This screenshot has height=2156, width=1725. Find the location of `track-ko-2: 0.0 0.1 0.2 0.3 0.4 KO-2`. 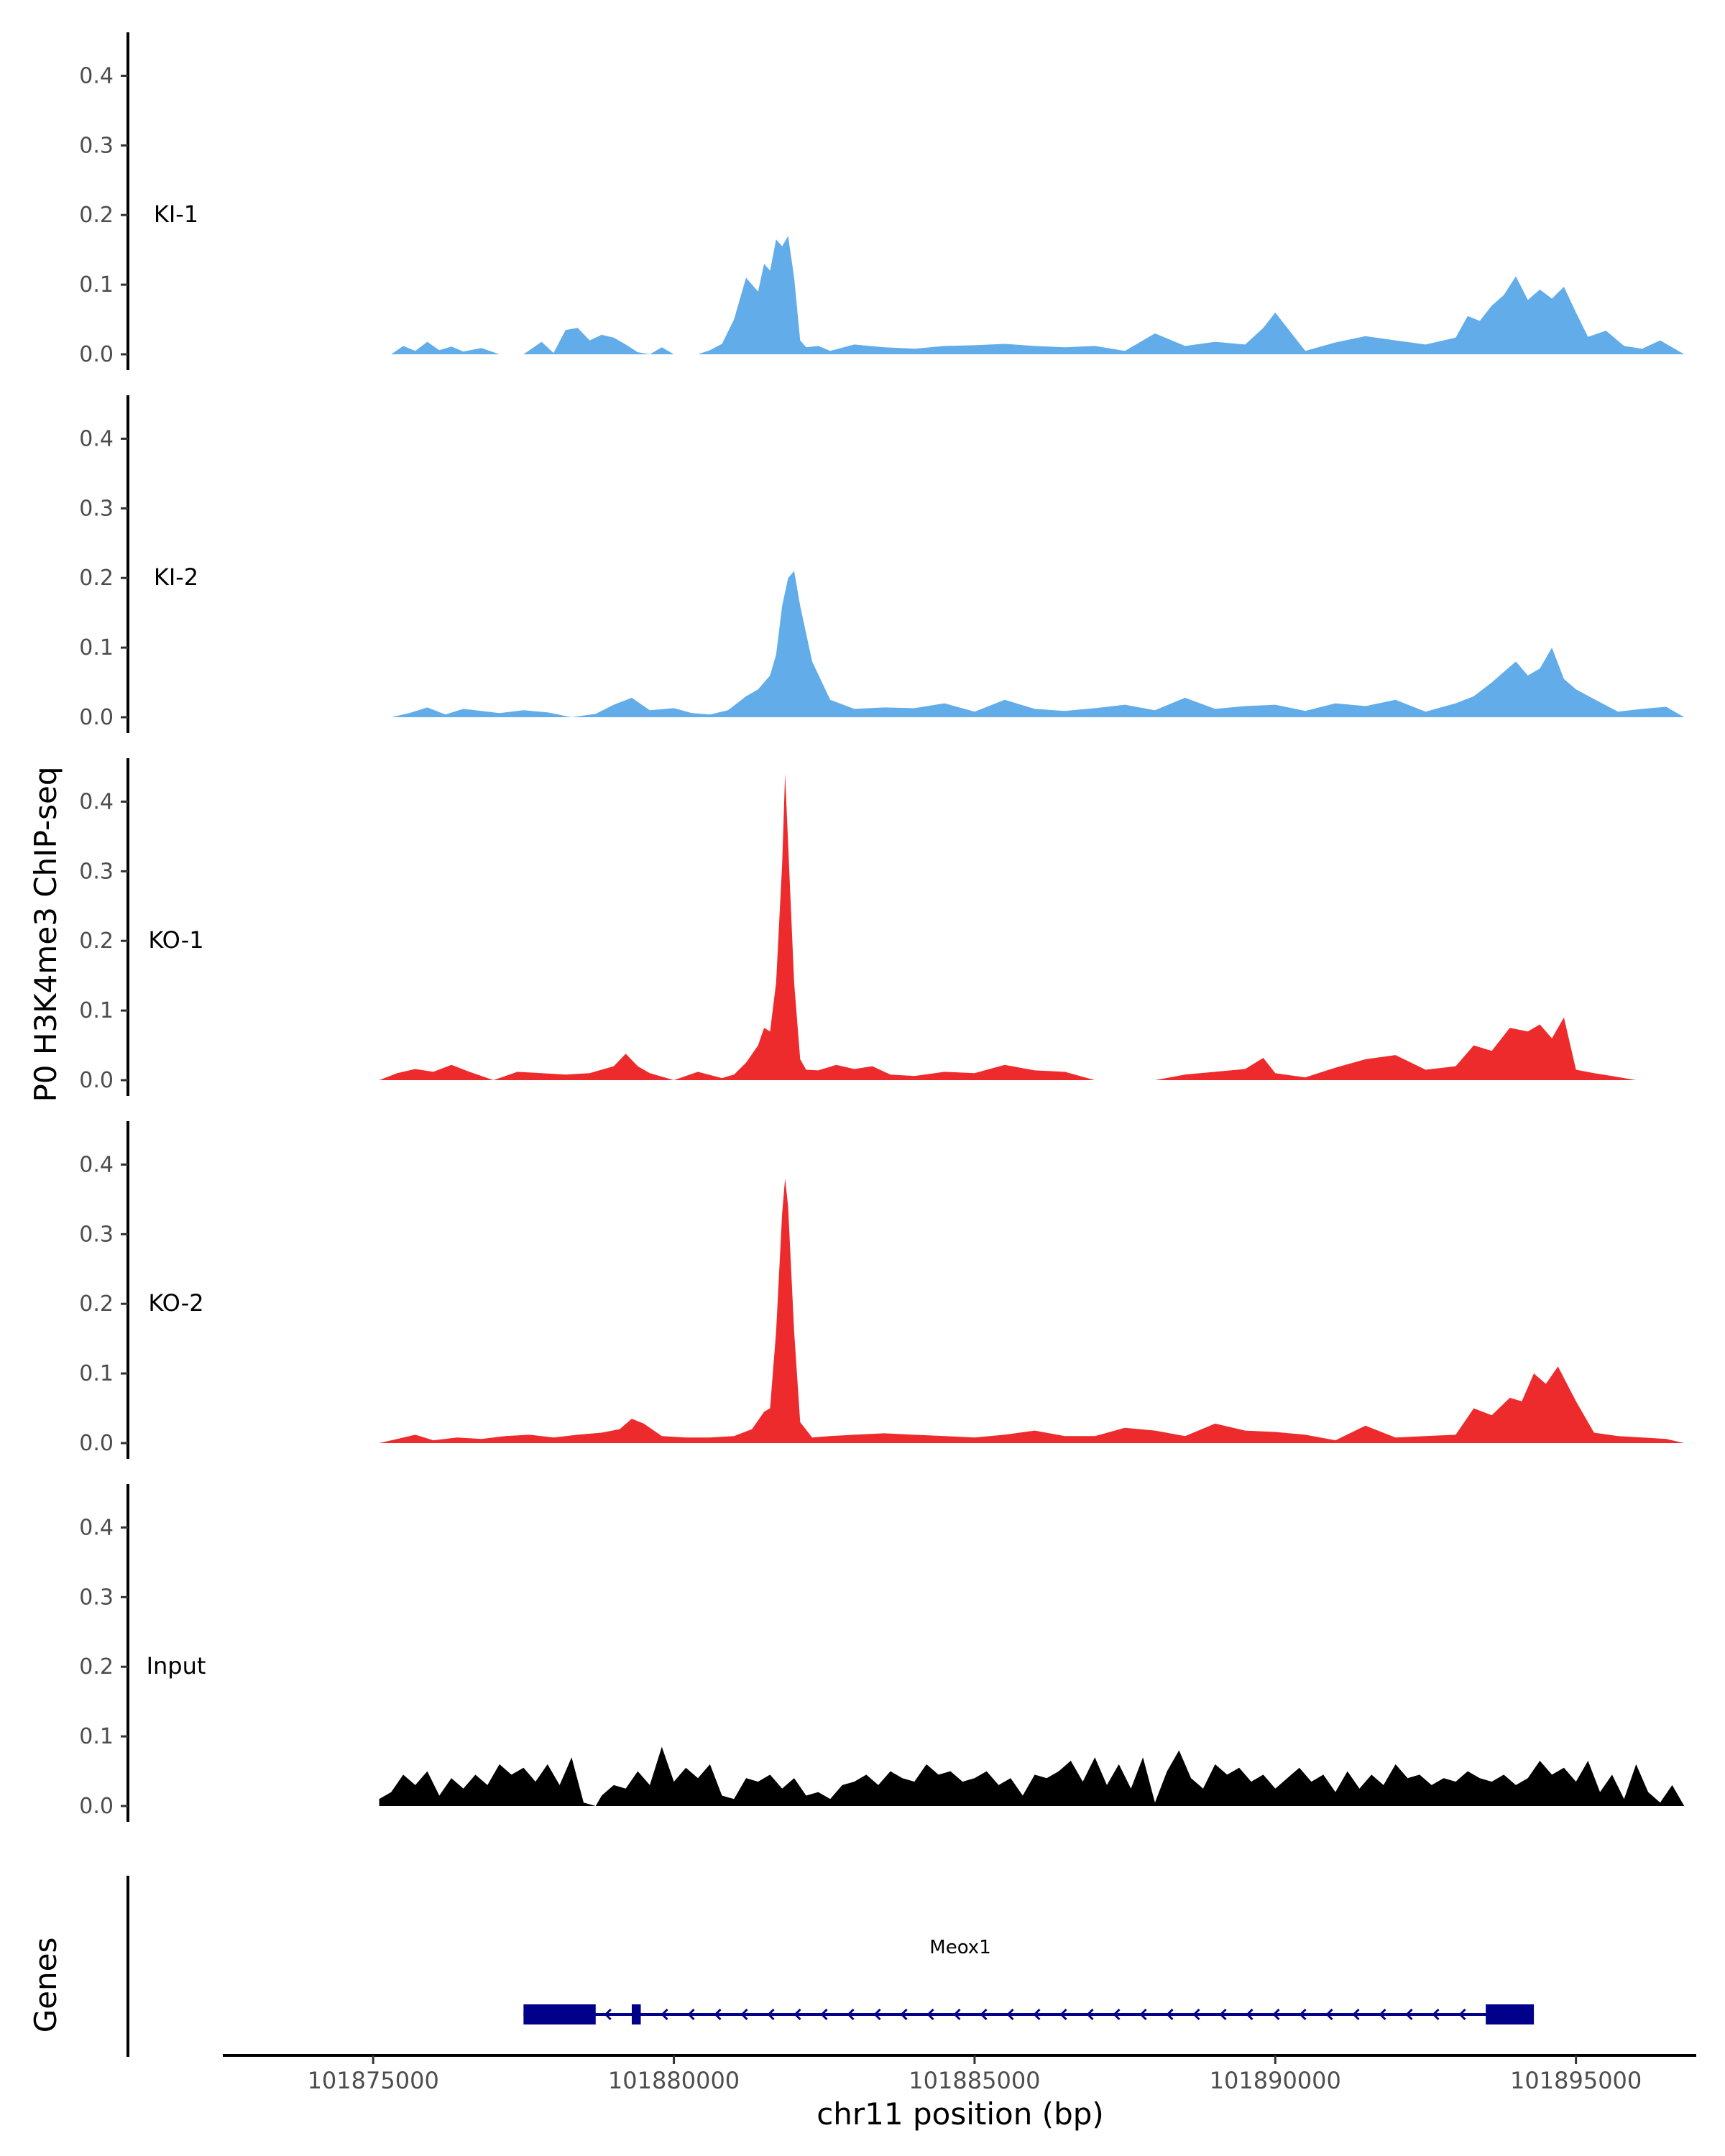

track-ko-2: 0.0 0.1 0.2 0.3 0.4 KO-2 is located at coordinates (882, 1290).